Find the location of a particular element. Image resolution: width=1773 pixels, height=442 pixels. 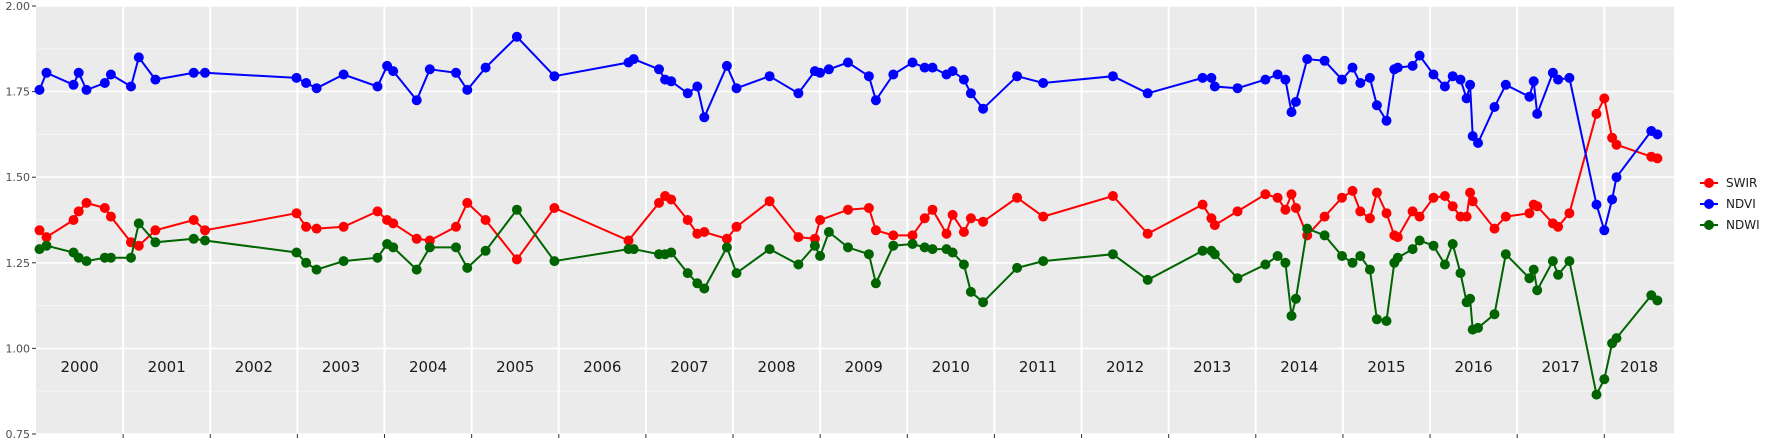

legend-label: SWIR is located at coordinates (1741, 183).